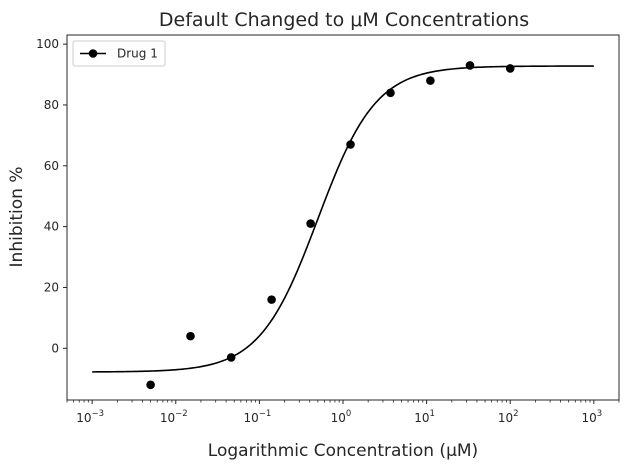 This screenshot has height=470, width=630. What do you see at coordinates (98, 414) in the screenshot?
I see `x-tick-label-exponent: −3` at bounding box center [98, 414].